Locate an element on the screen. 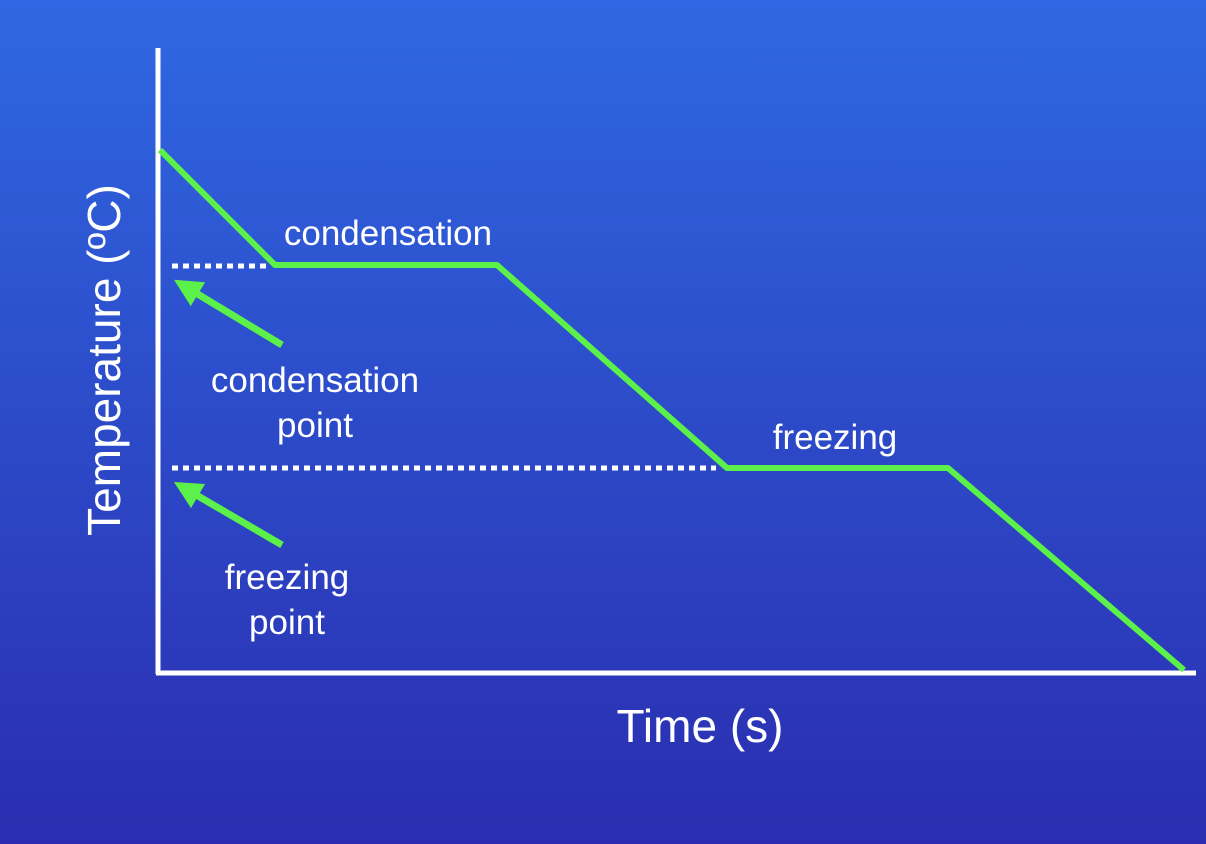 The image size is (1206, 844). phase-label: condensation is located at coordinates (388, 233).